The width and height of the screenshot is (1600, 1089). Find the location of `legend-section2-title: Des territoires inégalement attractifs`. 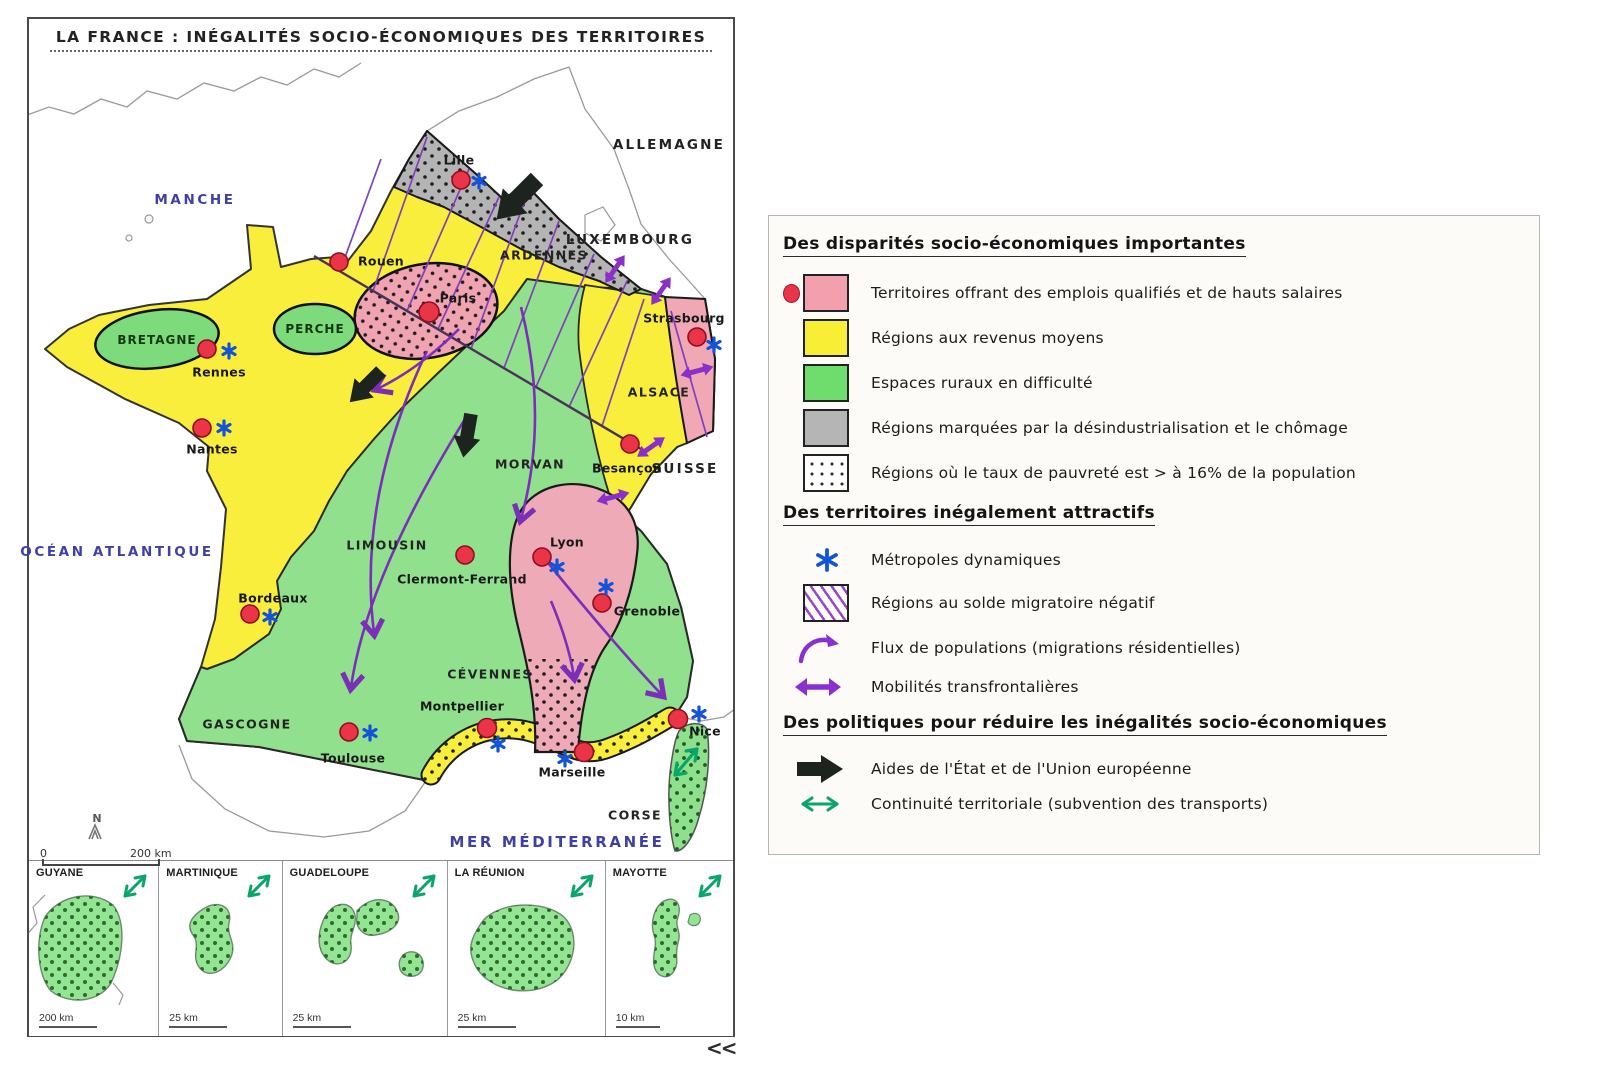

legend-section2-title: Des territoires inégalement attractifs is located at coordinates (969, 514).